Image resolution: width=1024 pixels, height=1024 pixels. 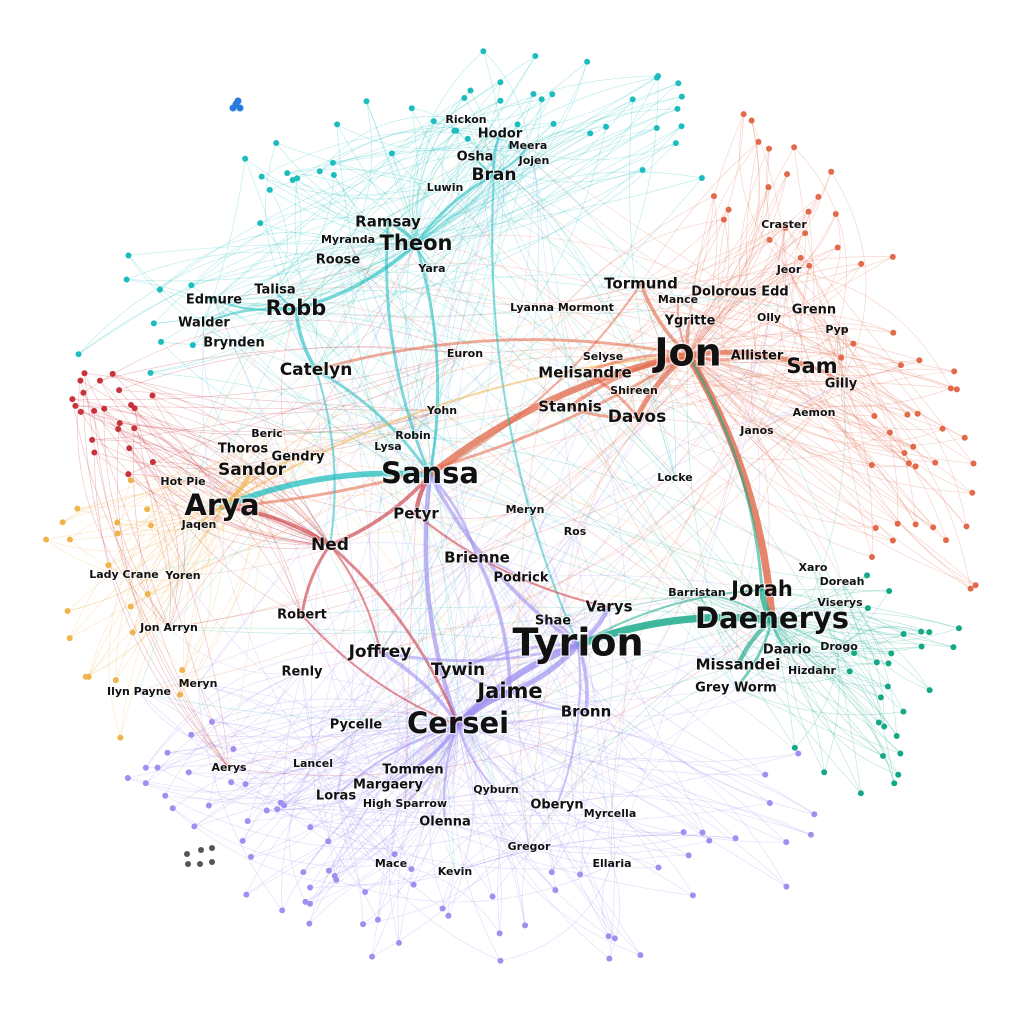 I want to click on edge-catelyn-sansa, so click(x=373, y=422).